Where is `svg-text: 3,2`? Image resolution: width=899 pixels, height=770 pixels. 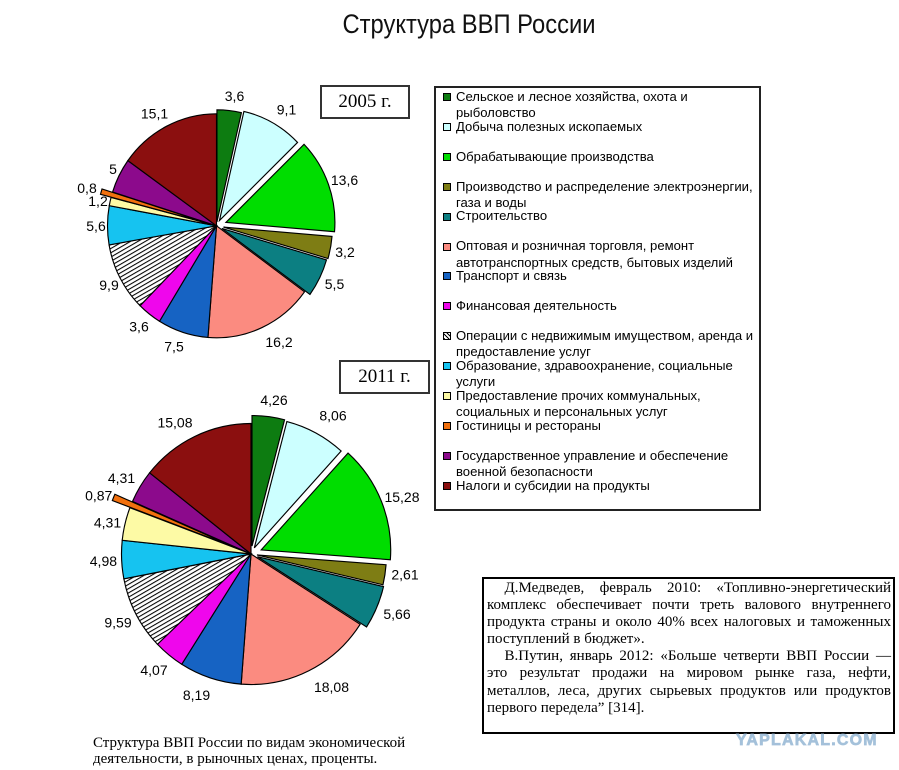 svg-text: 3,2 is located at coordinates (345, 252).